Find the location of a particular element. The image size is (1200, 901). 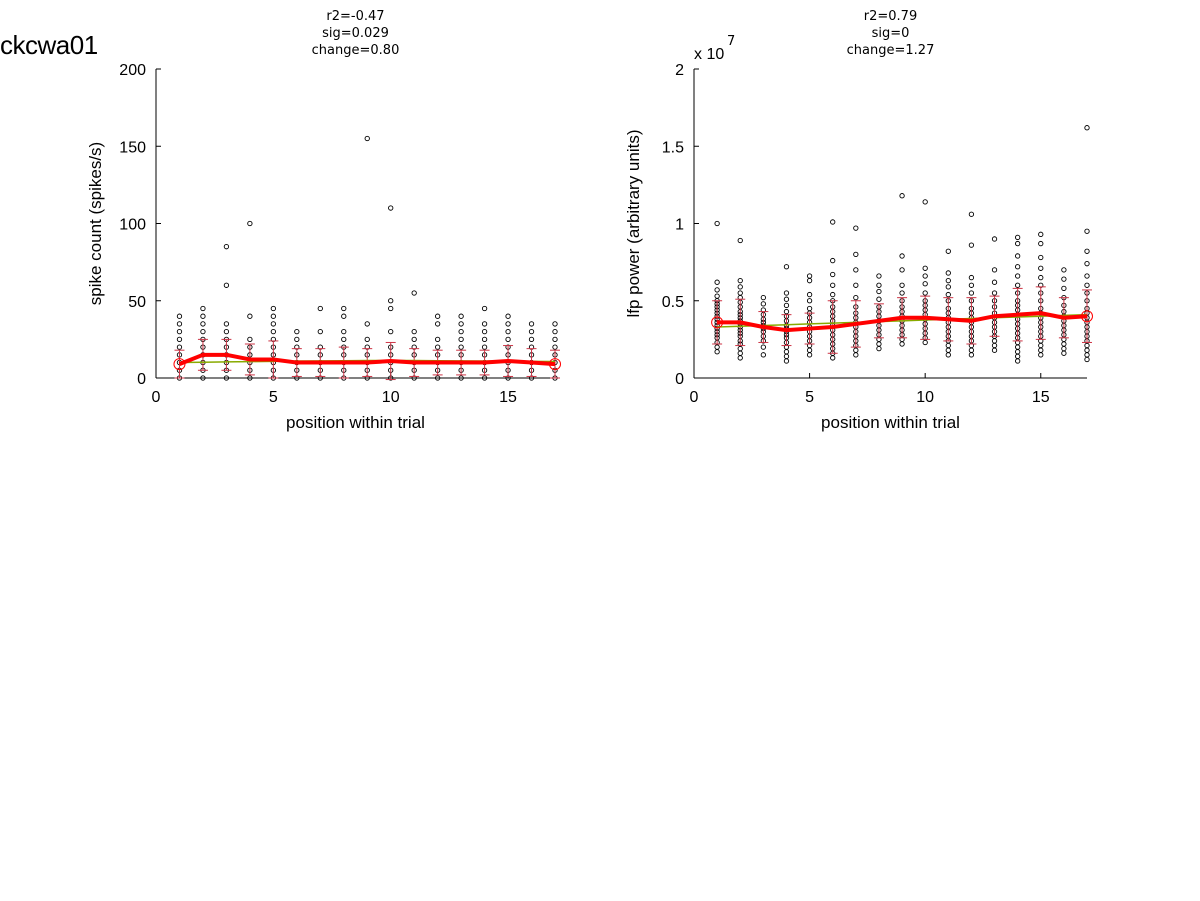

y-exponent-label: x 10 is located at coordinates (709, 54).